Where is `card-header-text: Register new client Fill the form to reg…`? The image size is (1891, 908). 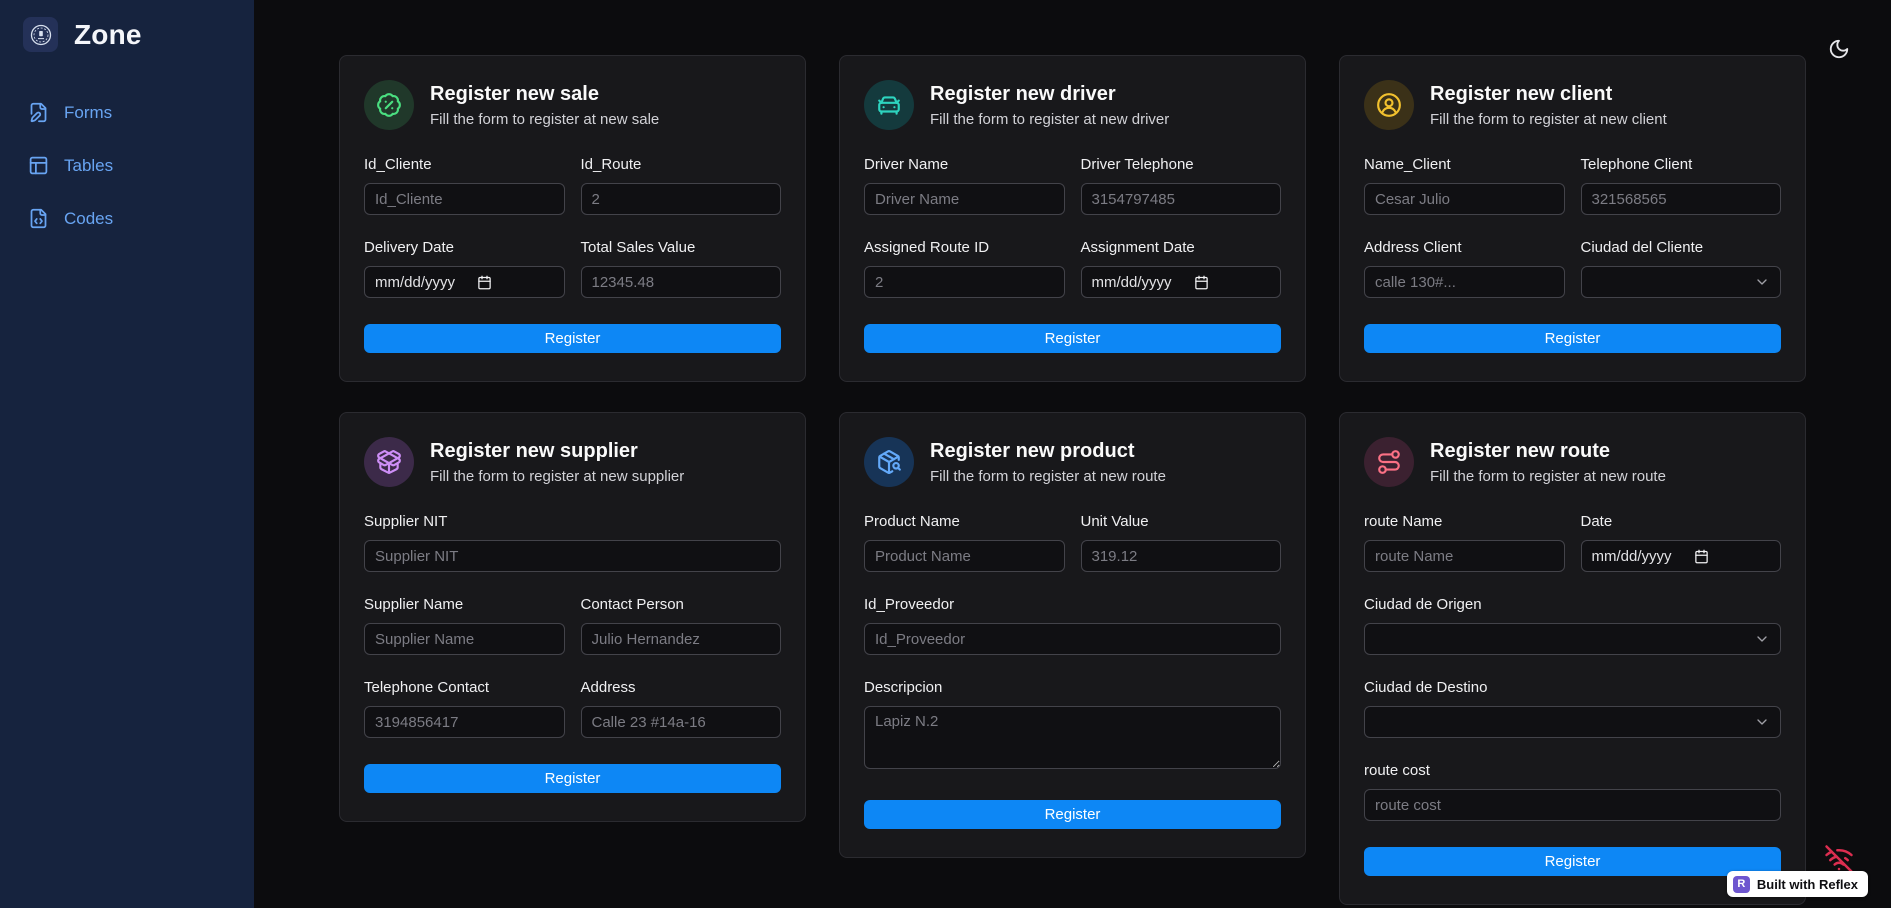 card-header-text: Register new client Fill the form to reg… is located at coordinates (1548, 105).